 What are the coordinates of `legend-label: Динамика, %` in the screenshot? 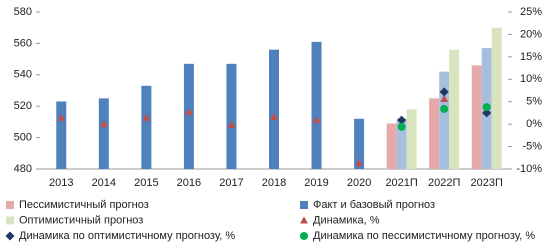 It's located at (346, 220).